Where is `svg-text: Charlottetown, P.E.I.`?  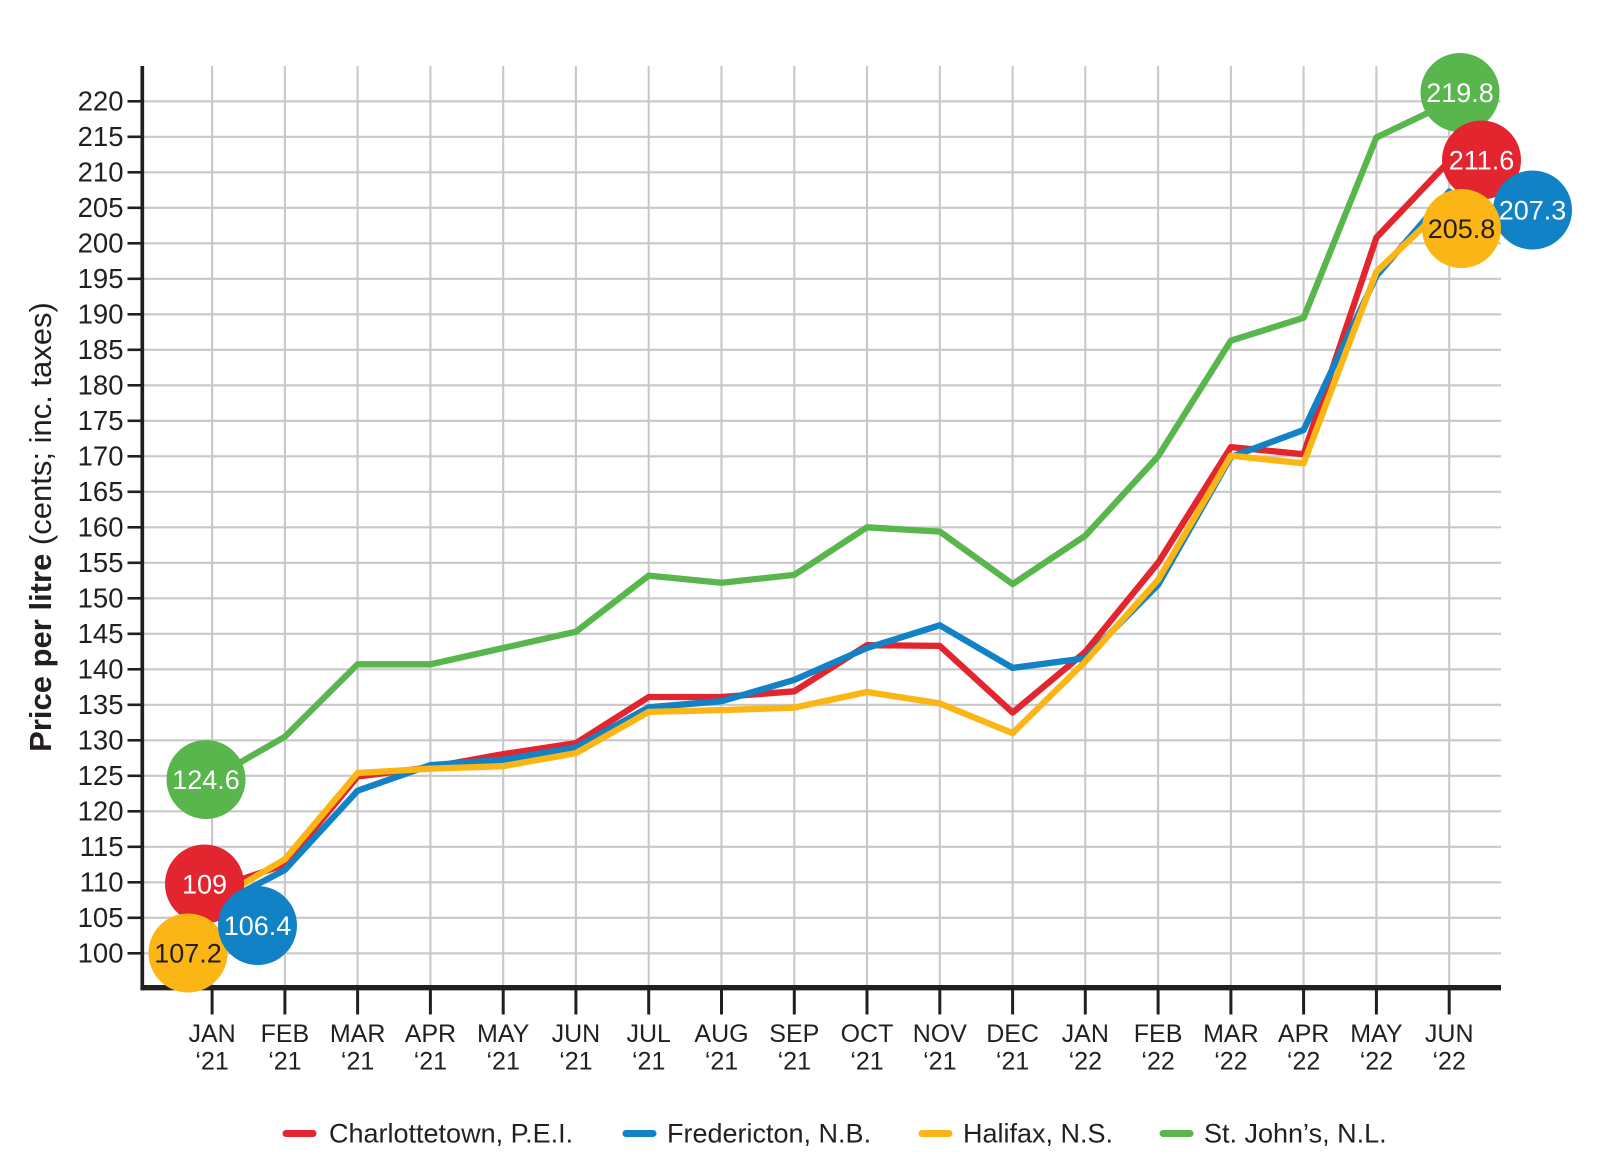
svg-text: Charlottetown, P.E.I. is located at coordinates (451, 1134).